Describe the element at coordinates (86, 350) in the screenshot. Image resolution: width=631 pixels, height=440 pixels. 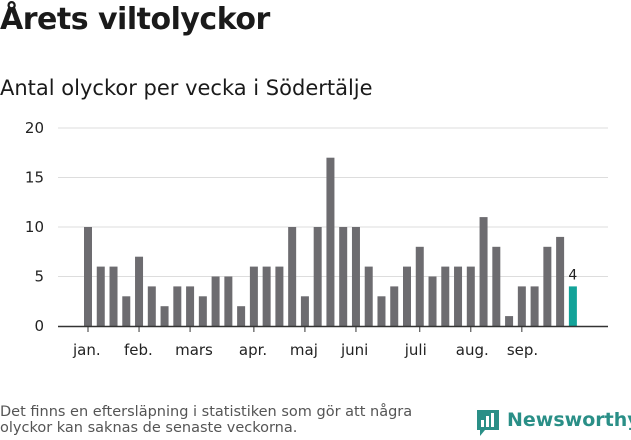
I see `month-label: jan.` at that location.